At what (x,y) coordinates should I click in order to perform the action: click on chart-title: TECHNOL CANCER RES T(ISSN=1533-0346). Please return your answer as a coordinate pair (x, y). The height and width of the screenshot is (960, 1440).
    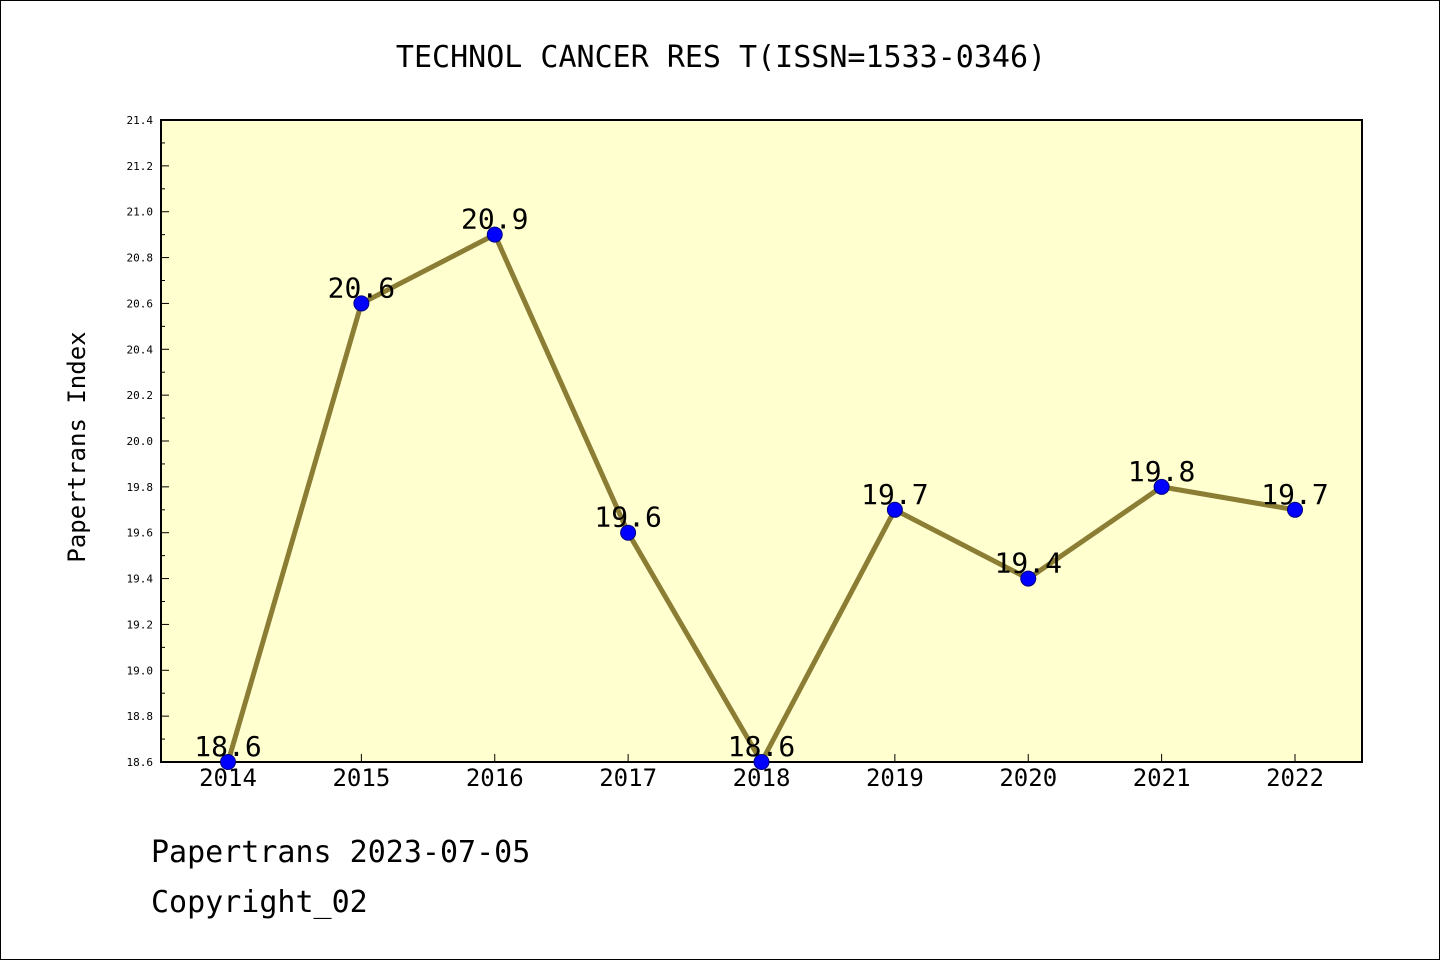
    Looking at the image, I should click on (721, 57).